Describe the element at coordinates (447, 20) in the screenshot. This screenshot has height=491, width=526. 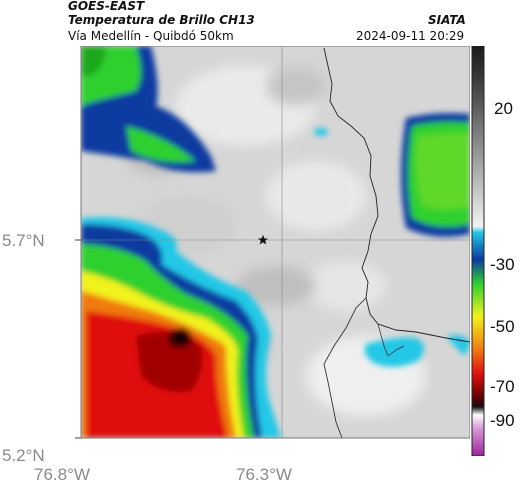
I see `organization-label: SIATA` at that location.